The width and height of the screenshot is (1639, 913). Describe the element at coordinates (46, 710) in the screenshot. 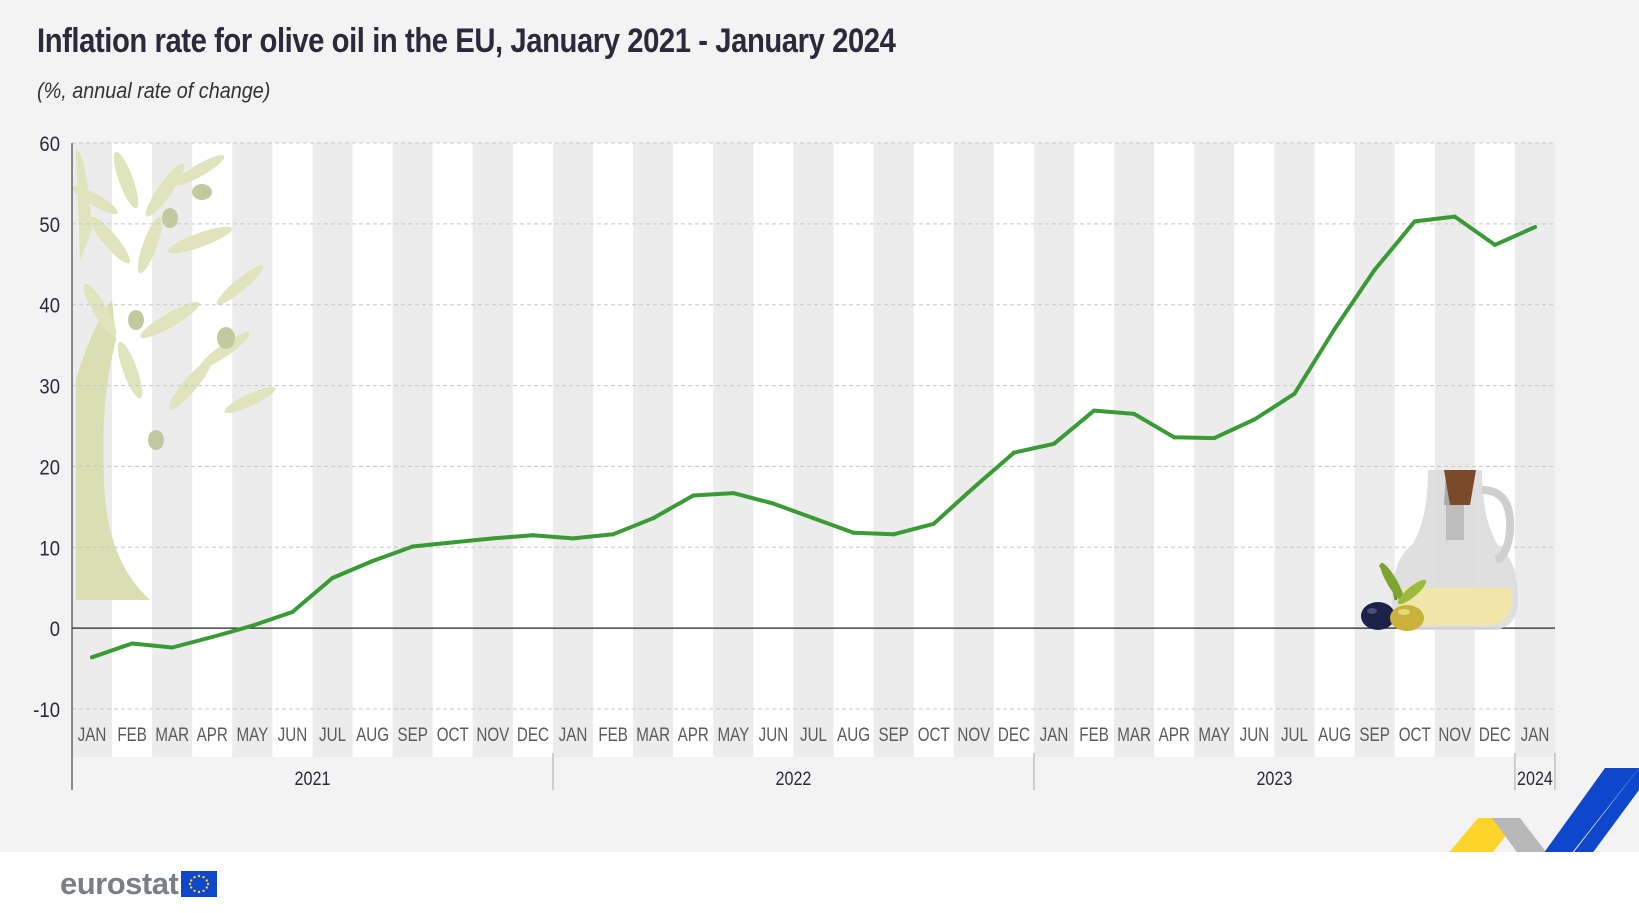

I see `y-tick-label: -10` at that location.